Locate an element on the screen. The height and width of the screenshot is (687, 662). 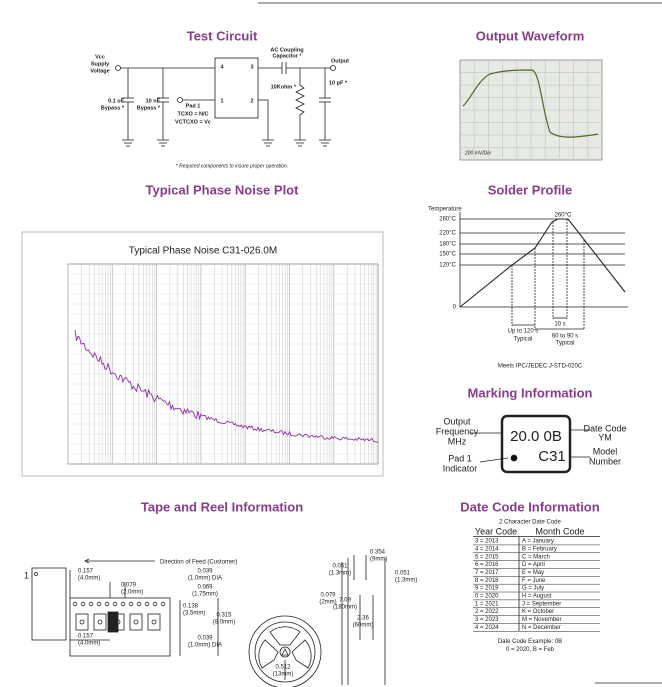
table-header: Year Code is located at coordinates (496, 531).